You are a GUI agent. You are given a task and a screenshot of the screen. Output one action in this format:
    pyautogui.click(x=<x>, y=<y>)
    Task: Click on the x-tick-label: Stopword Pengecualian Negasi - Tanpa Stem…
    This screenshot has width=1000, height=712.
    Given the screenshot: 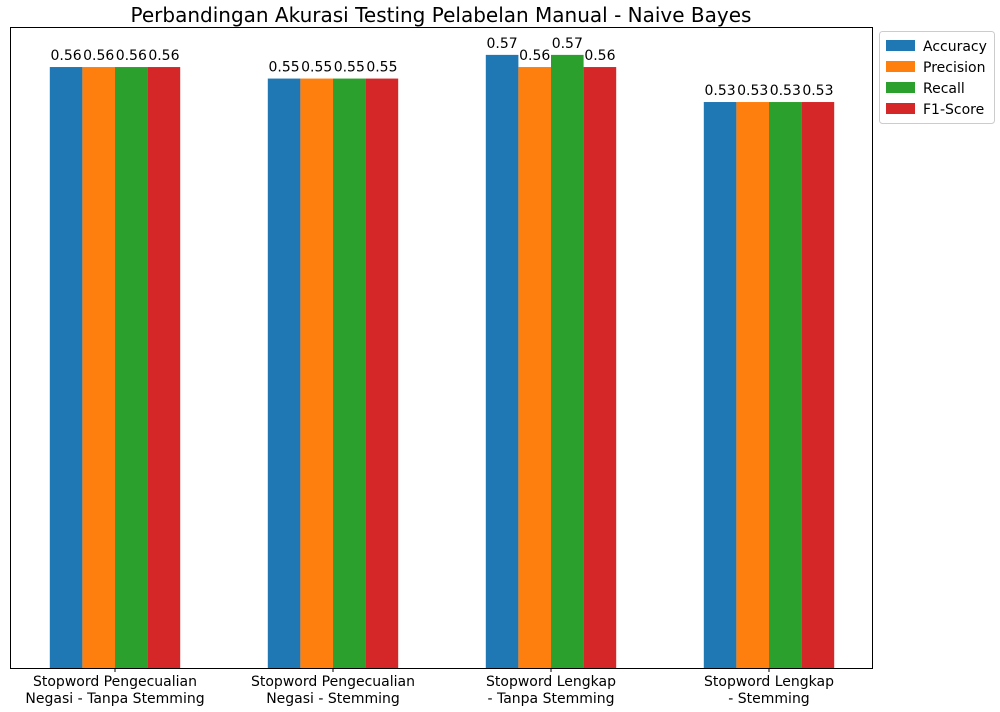 What is the action you would take?
    pyautogui.click(x=114, y=690)
    